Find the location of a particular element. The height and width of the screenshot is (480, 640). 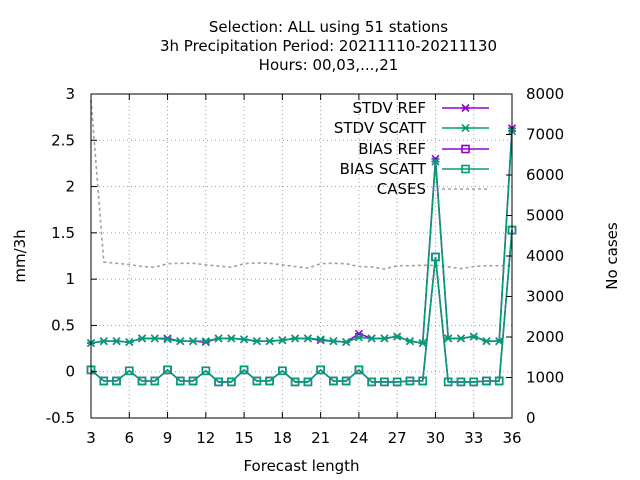

y-tick-label: -0.5 is located at coordinates (60, 418).